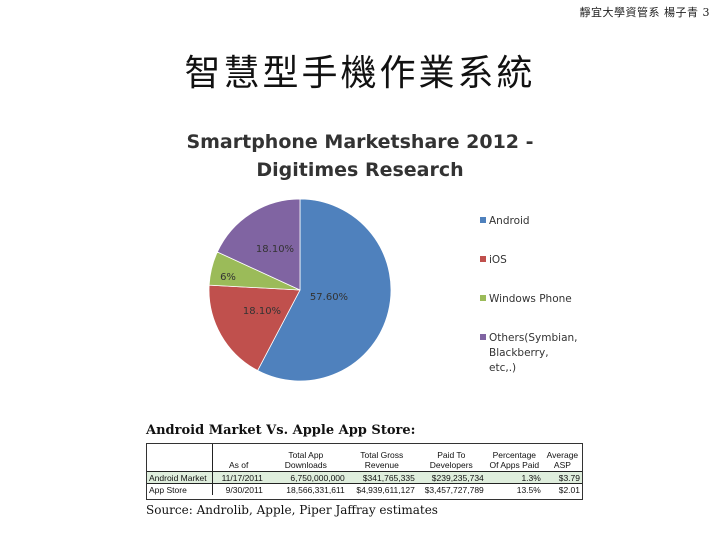 This screenshot has width=720, height=540. What do you see at coordinates (305, 477) in the screenshot?
I see `table-cell: 6,750,000,000` at bounding box center [305, 477].